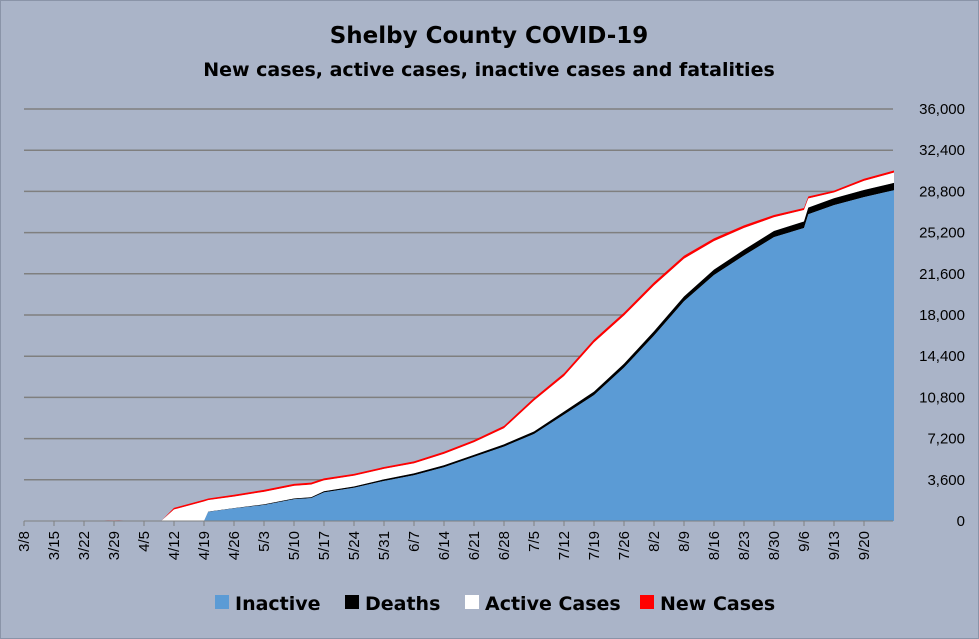  I want to click on x-tick-label: 3/22, so click(84, 545).